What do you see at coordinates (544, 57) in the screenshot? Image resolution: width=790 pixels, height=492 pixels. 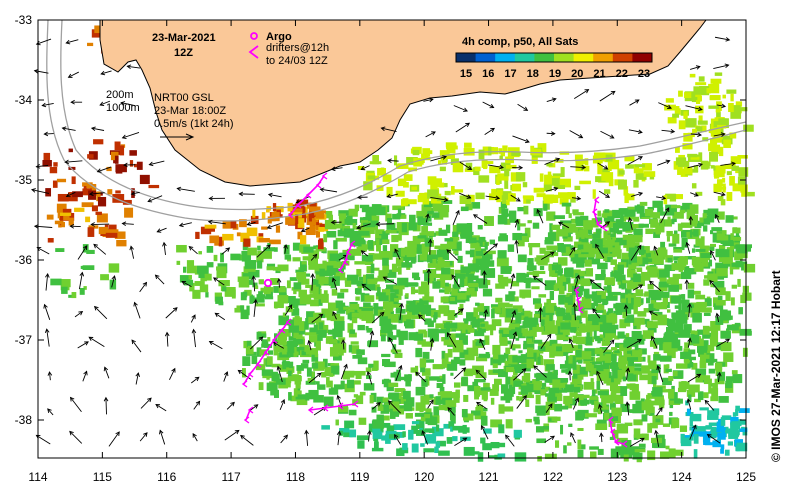 I see `colorbar-segment` at bounding box center [544, 57].